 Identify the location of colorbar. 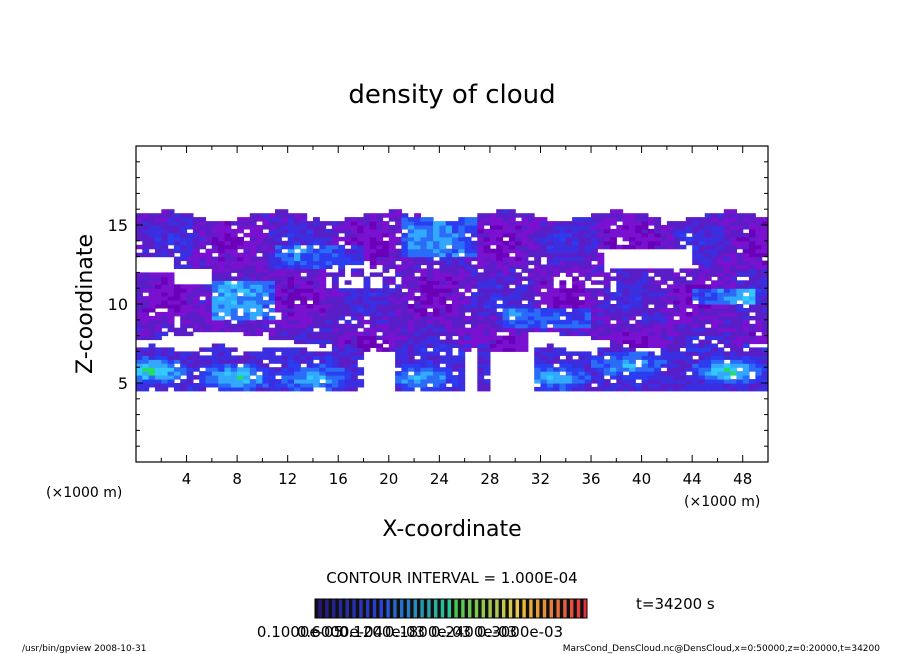
(451, 608).